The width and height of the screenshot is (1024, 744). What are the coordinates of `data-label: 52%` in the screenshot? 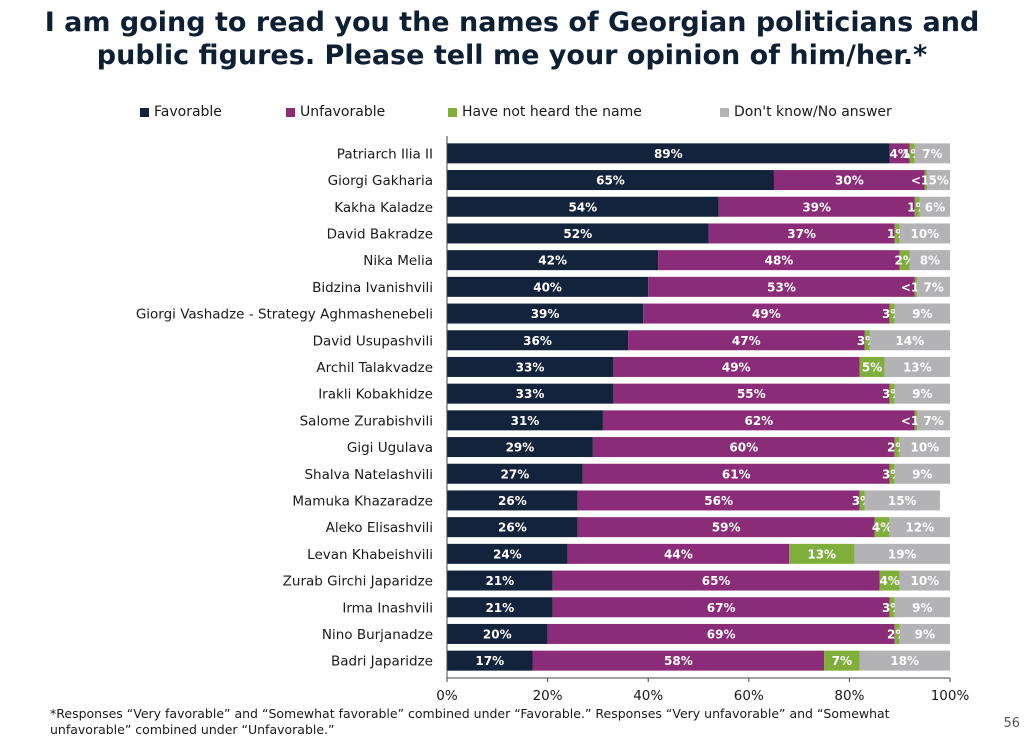 It's located at (577, 234).